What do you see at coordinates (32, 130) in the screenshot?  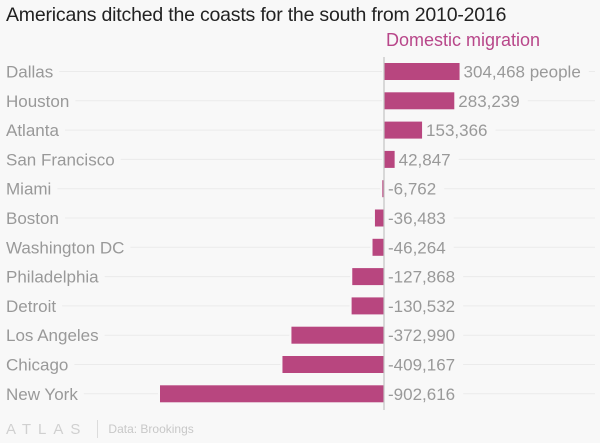 I see `category-label: Atlanta` at bounding box center [32, 130].